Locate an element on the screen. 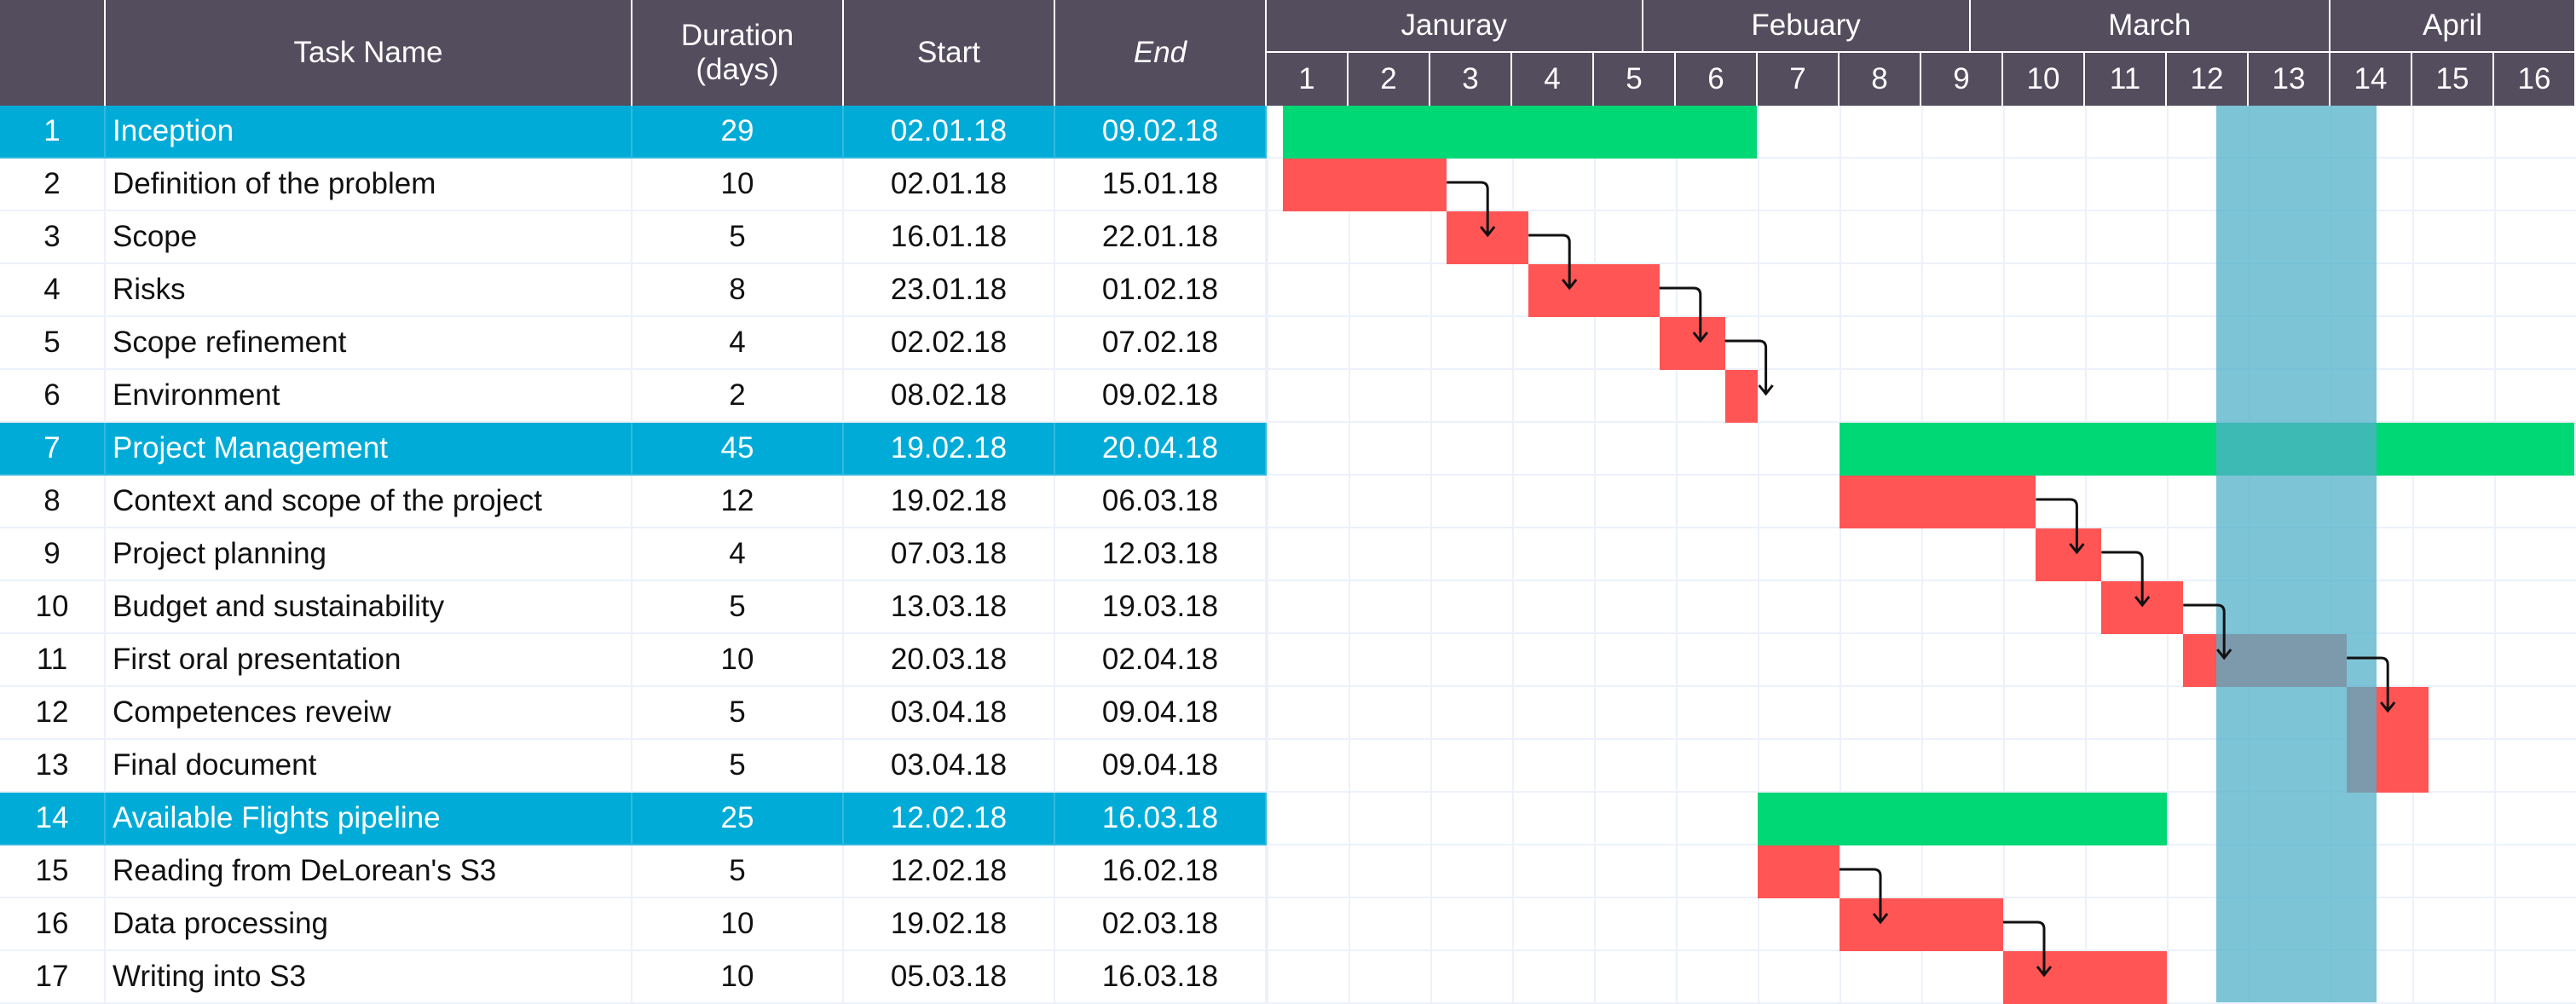 This screenshot has width=2576, height=1004. week-label: 16 is located at coordinates (2535, 80).